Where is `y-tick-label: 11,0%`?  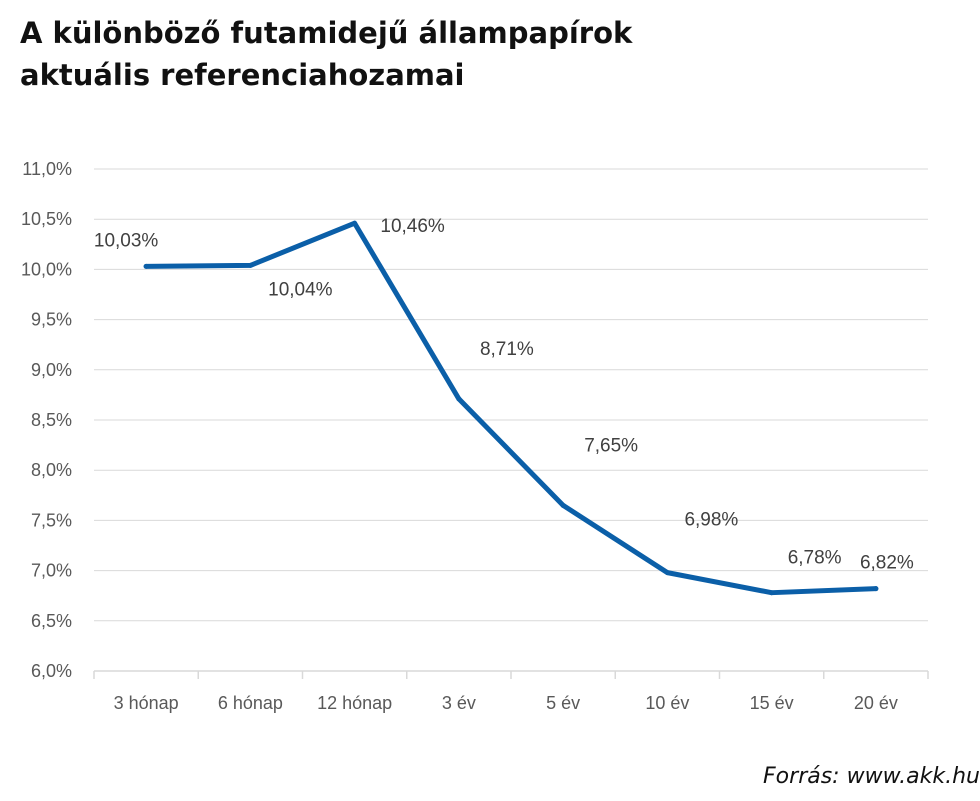
y-tick-label: 11,0% is located at coordinates (47, 169).